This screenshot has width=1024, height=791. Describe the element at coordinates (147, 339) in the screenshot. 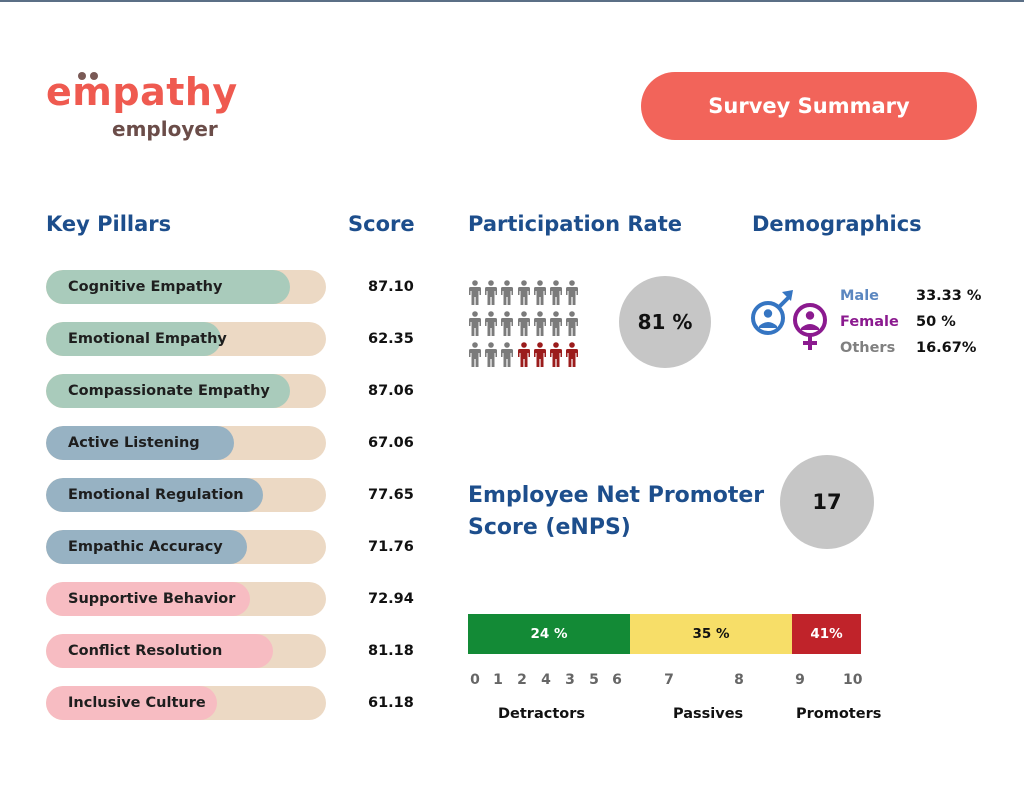

I see `pillar-label: Emotional Empathy` at that location.